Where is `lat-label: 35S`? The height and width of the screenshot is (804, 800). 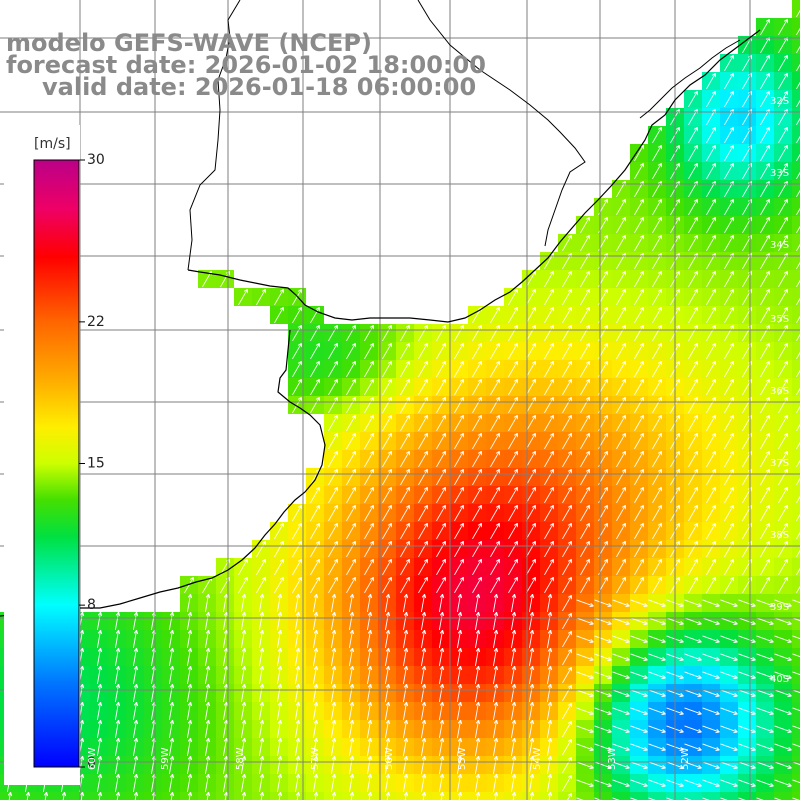
lat-label: 35S is located at coordinates (779, 319).